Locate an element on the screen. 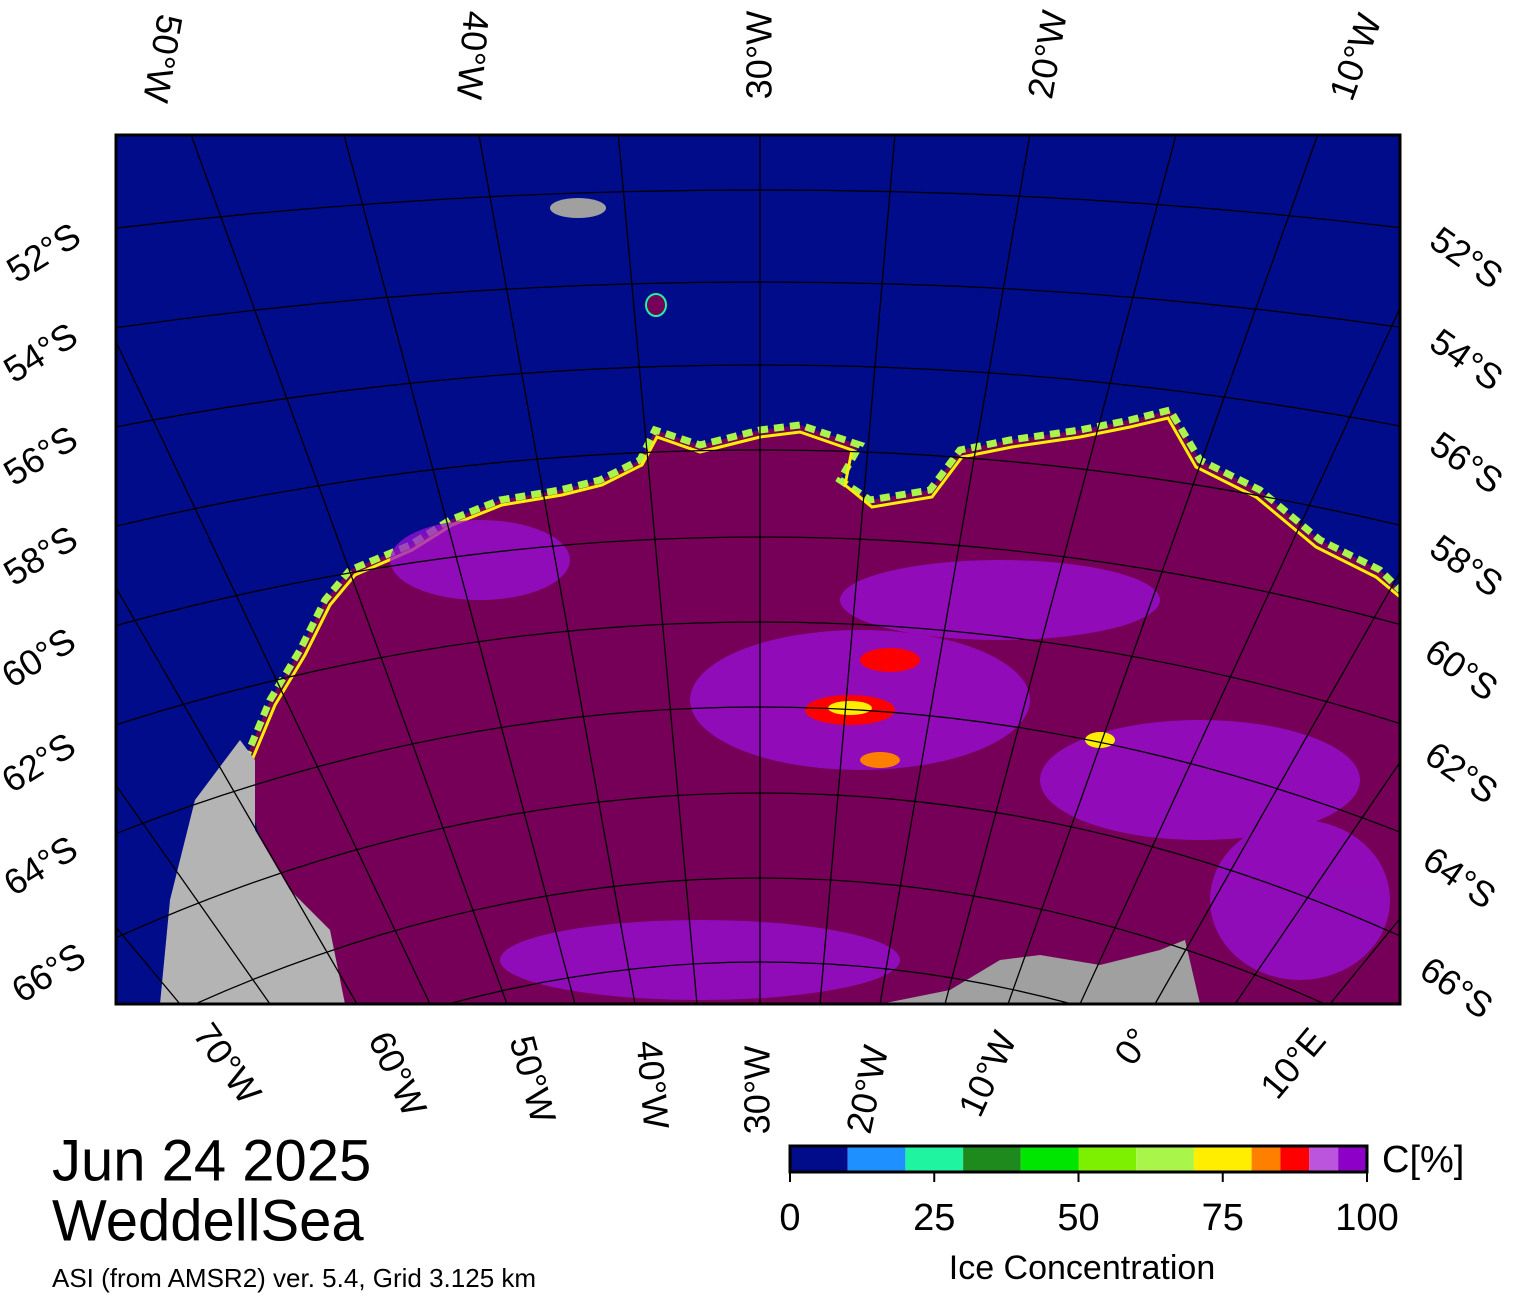 This screenshot has height=1297, width=1514. colorbar-tick-label: 50 is located at coordinates (1078, 1218).